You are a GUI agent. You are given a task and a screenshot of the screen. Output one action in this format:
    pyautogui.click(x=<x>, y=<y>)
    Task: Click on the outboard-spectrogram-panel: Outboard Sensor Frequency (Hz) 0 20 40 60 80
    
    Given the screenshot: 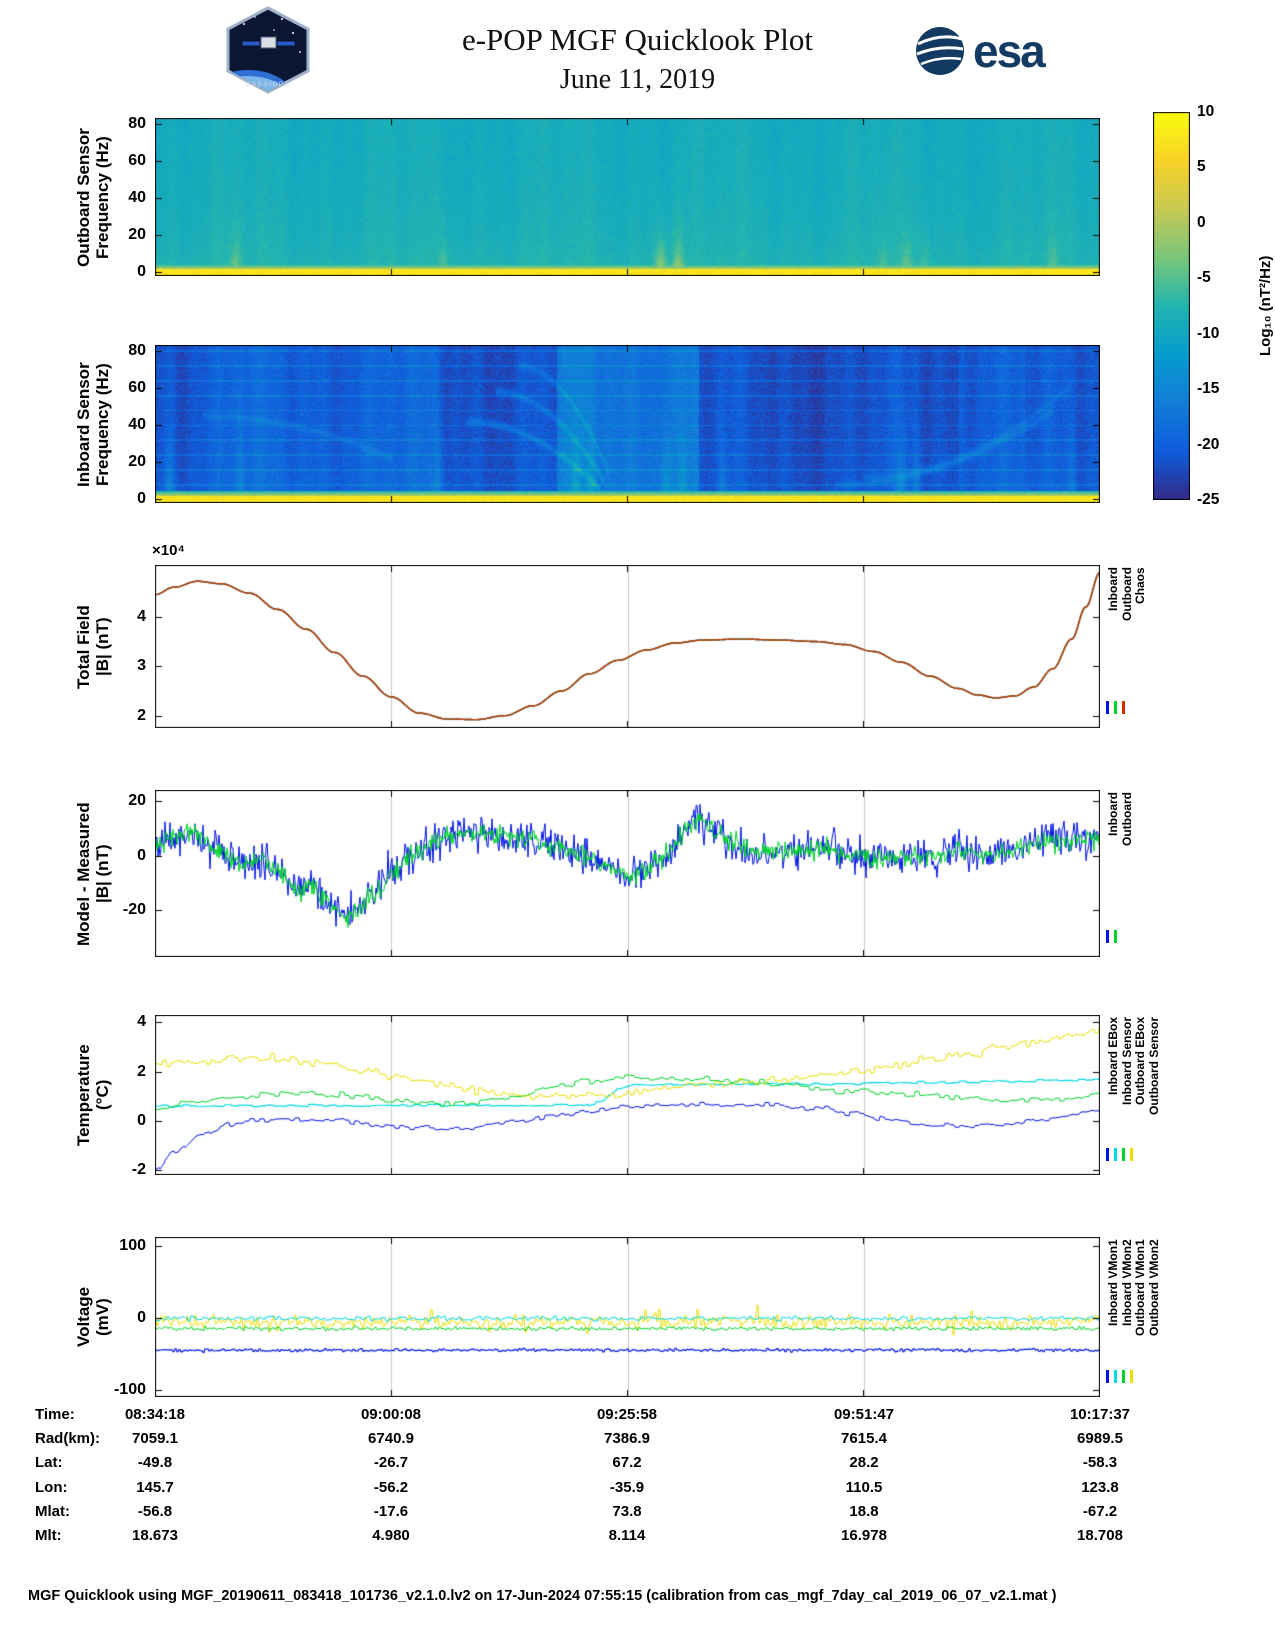 What is the action you would take?
    pyautogui.click(x=637, y=197)
    